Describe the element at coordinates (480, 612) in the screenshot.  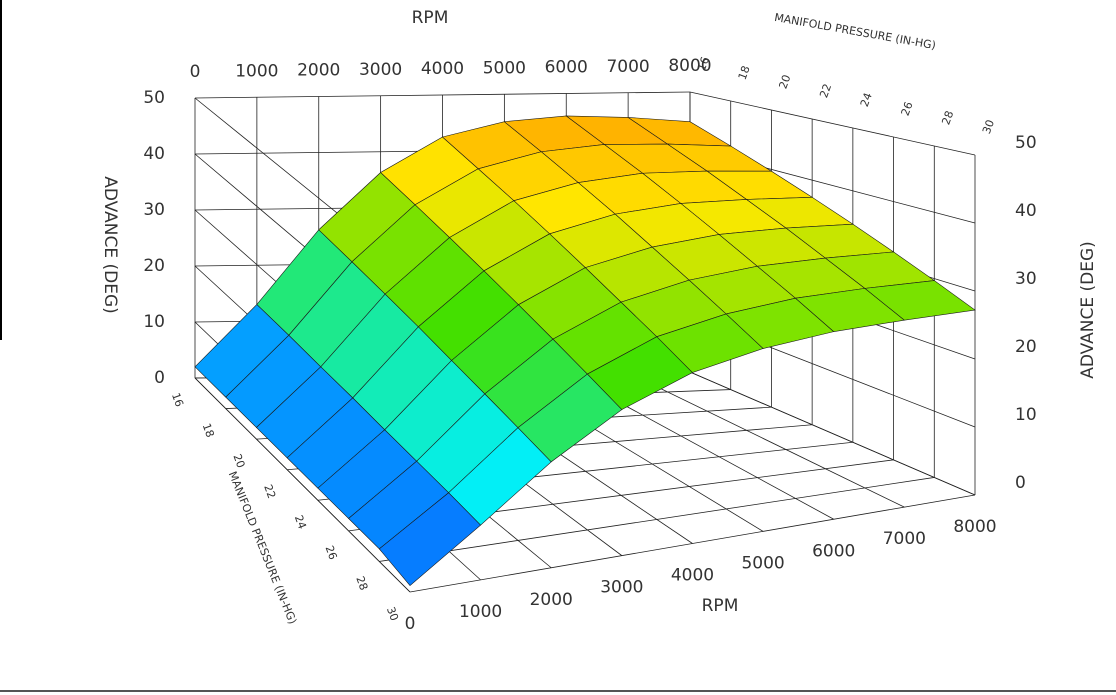
I see `x-tick-label: 1000` at that location.